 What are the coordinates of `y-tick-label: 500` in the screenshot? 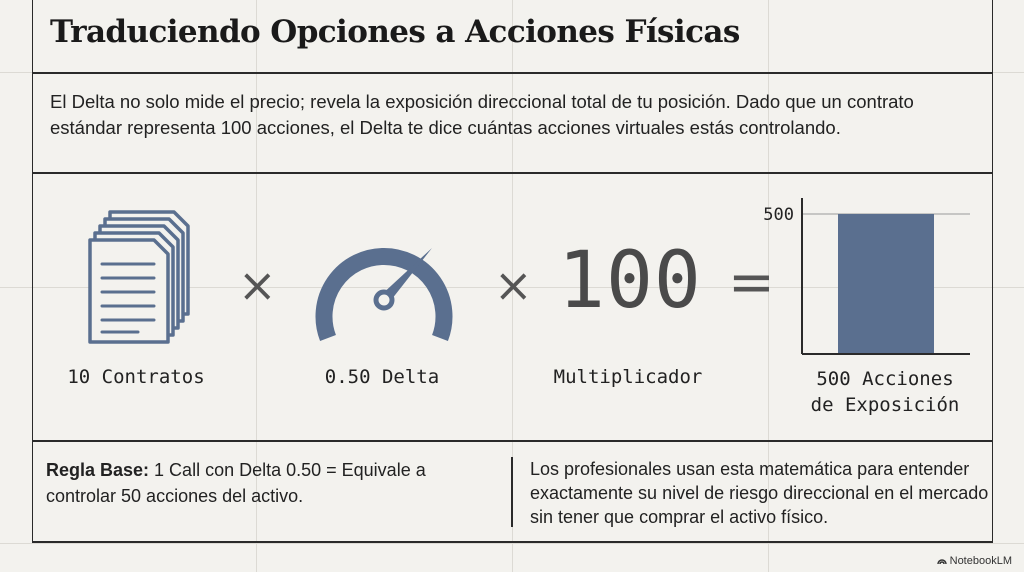 It's located at (778, 215).